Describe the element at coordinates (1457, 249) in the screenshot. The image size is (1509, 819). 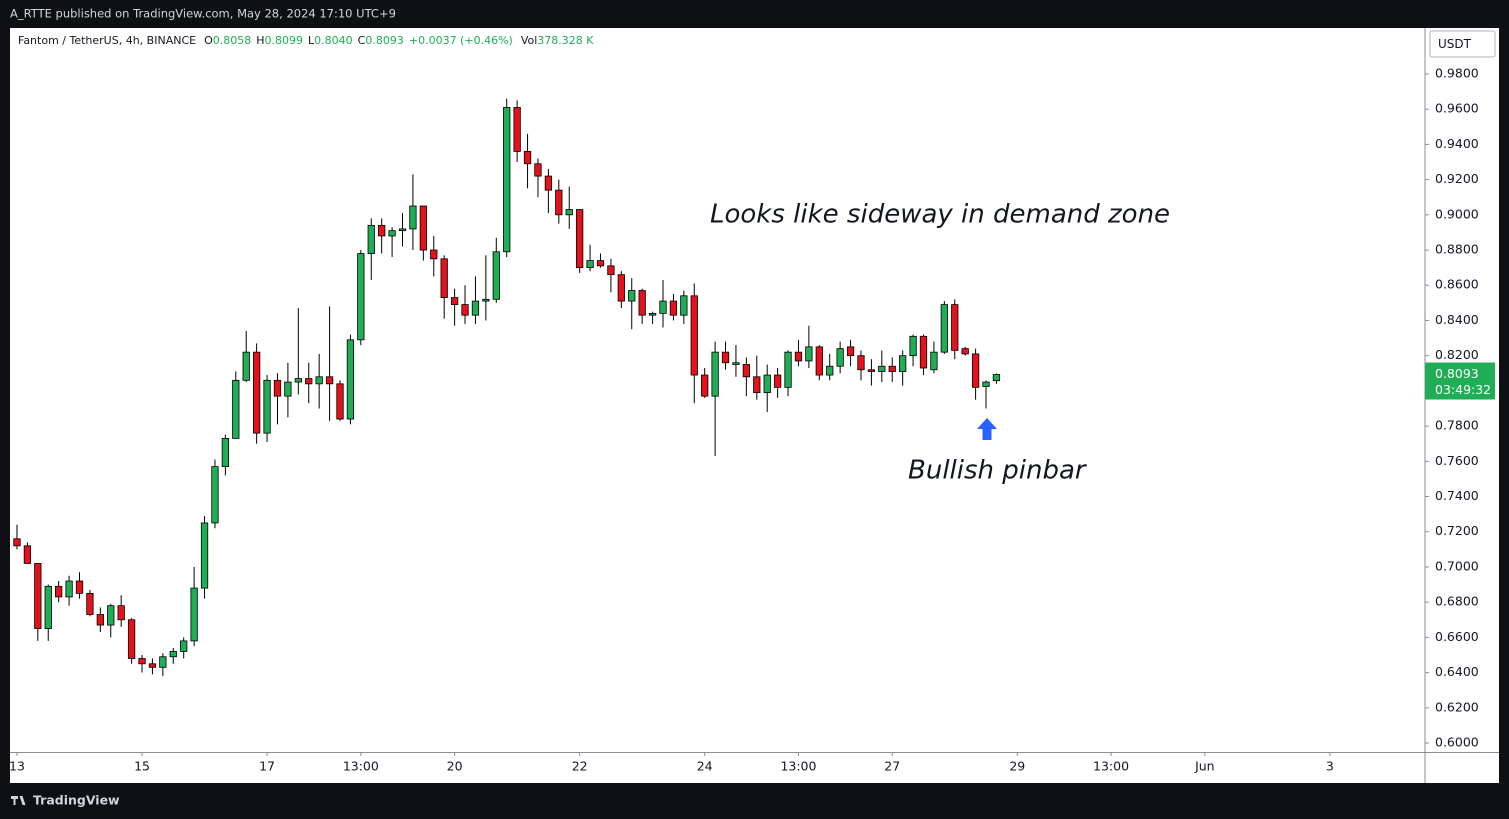
I see `y-tick-label: 0.8800` at that location.